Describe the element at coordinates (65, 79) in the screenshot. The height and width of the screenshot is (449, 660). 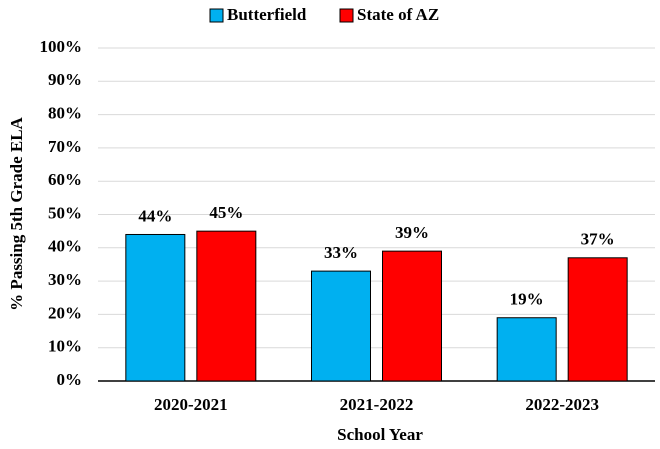
I see `y-tick-label: 90%` at that location.